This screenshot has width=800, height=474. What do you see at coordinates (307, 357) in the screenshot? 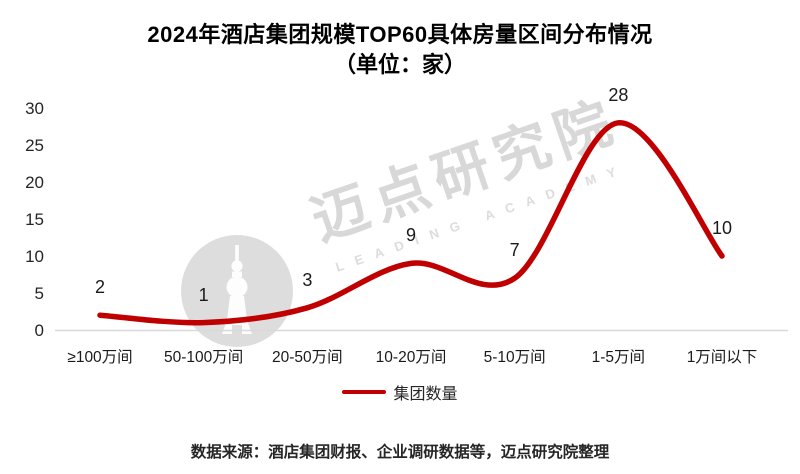
I see `x-axis-label: 20-50万间` at bounding box center [307, 357].